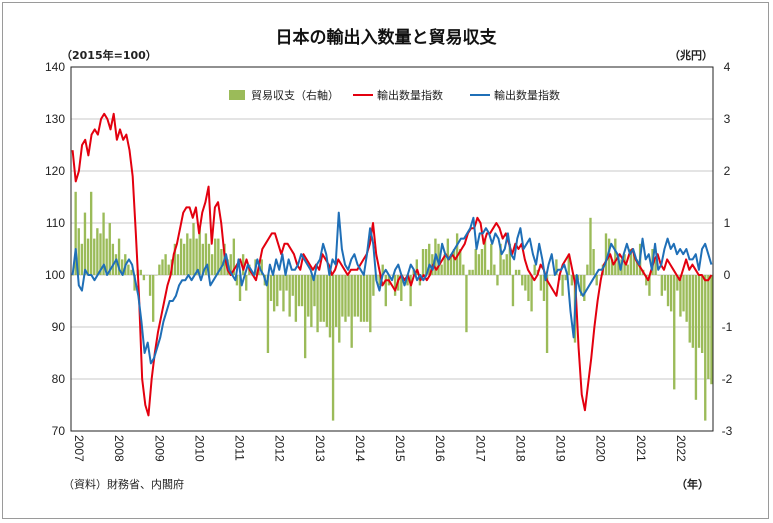 This screenshot has width=773, height=523. Describe the element at coordinates (119, 448) in the screenshot. I see `x-tick-label: 2008` at that location.